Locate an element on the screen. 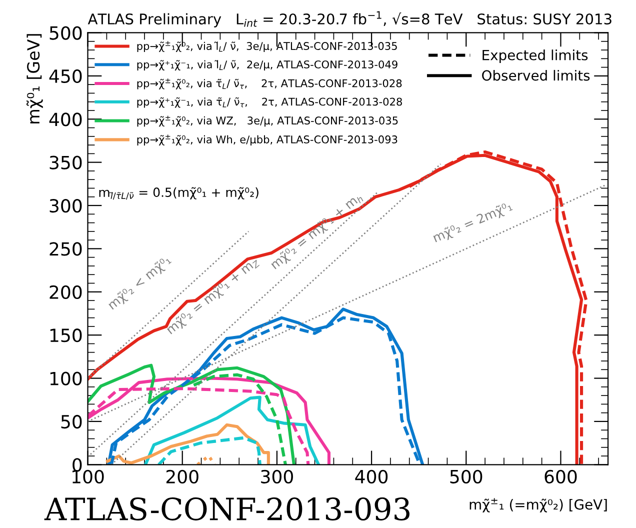 This screenshot has width=636, height=528. y-tick-label: 350 is located at coordinates (66, 163).